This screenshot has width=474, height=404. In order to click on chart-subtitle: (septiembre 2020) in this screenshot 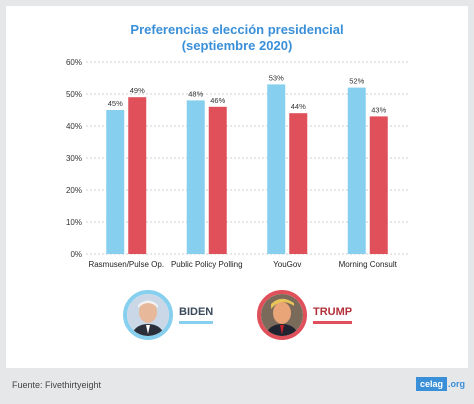, I will do `click(237, 45)`.